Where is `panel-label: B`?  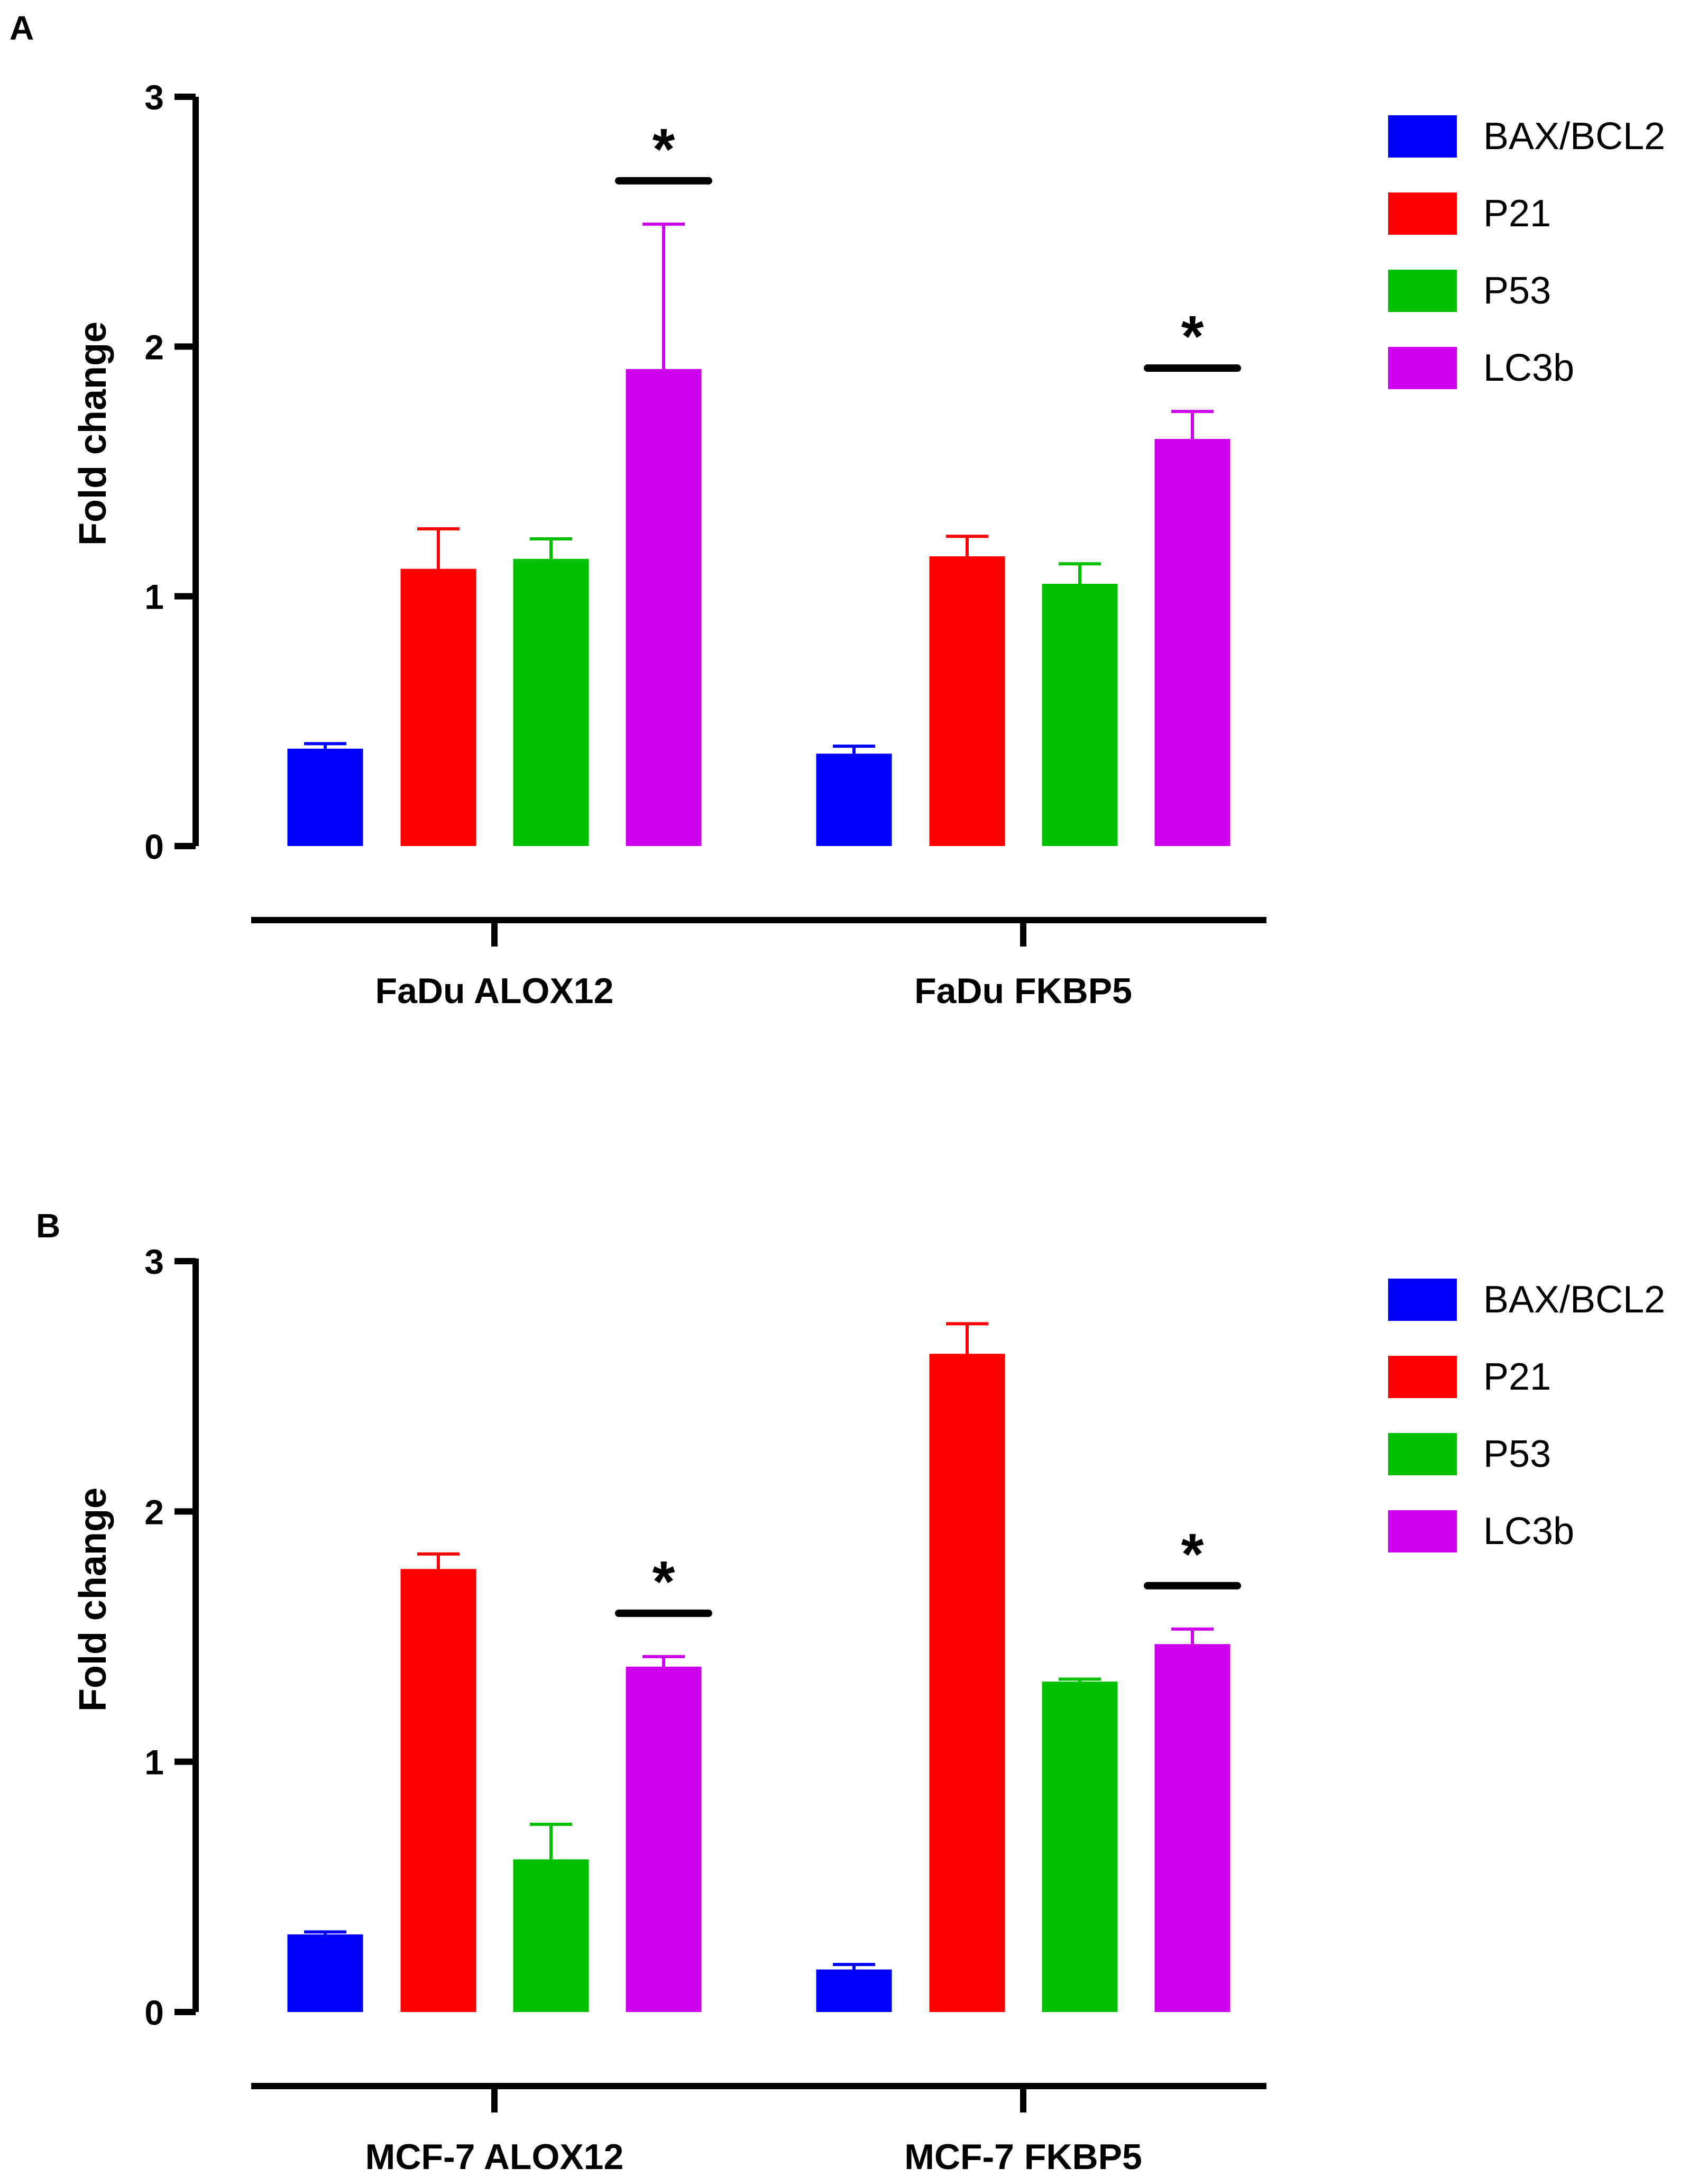 panel-label: B is located at coordinates (48, 1226).